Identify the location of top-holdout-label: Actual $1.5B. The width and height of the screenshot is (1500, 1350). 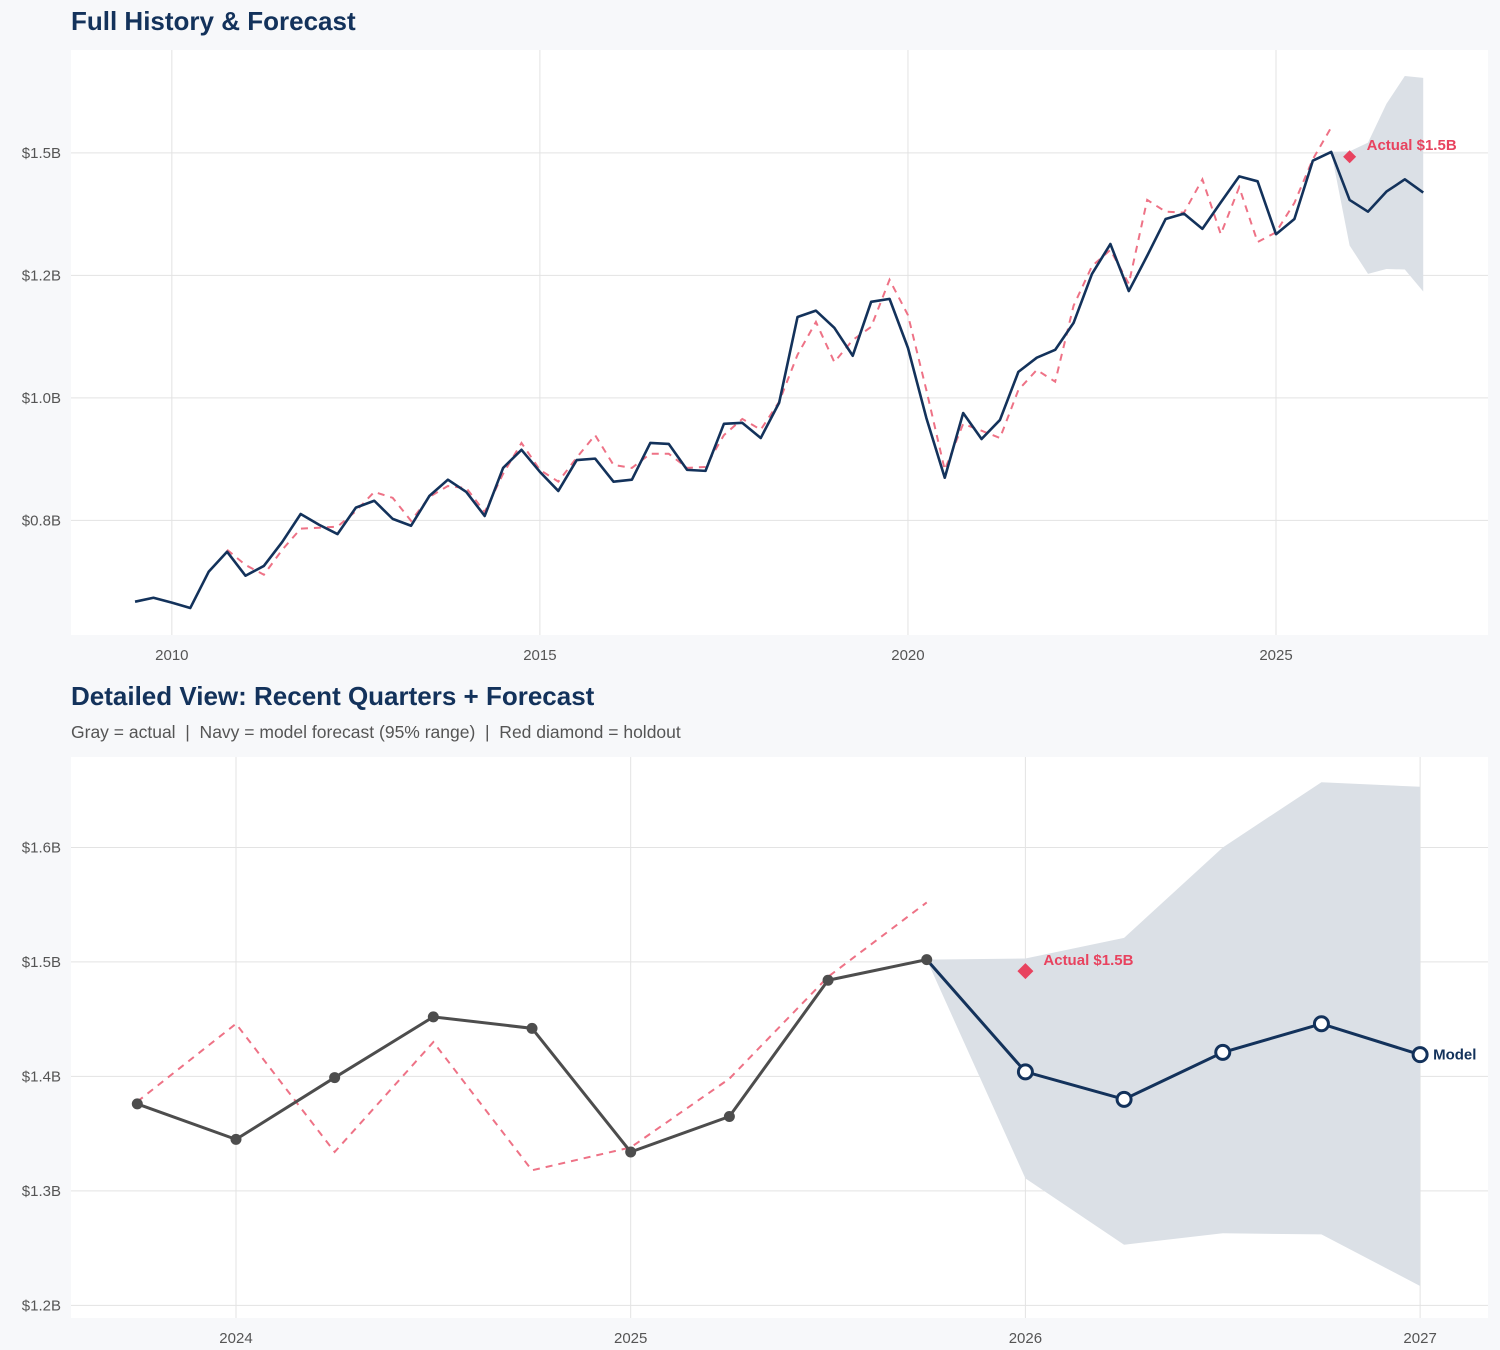
(1412, 145).